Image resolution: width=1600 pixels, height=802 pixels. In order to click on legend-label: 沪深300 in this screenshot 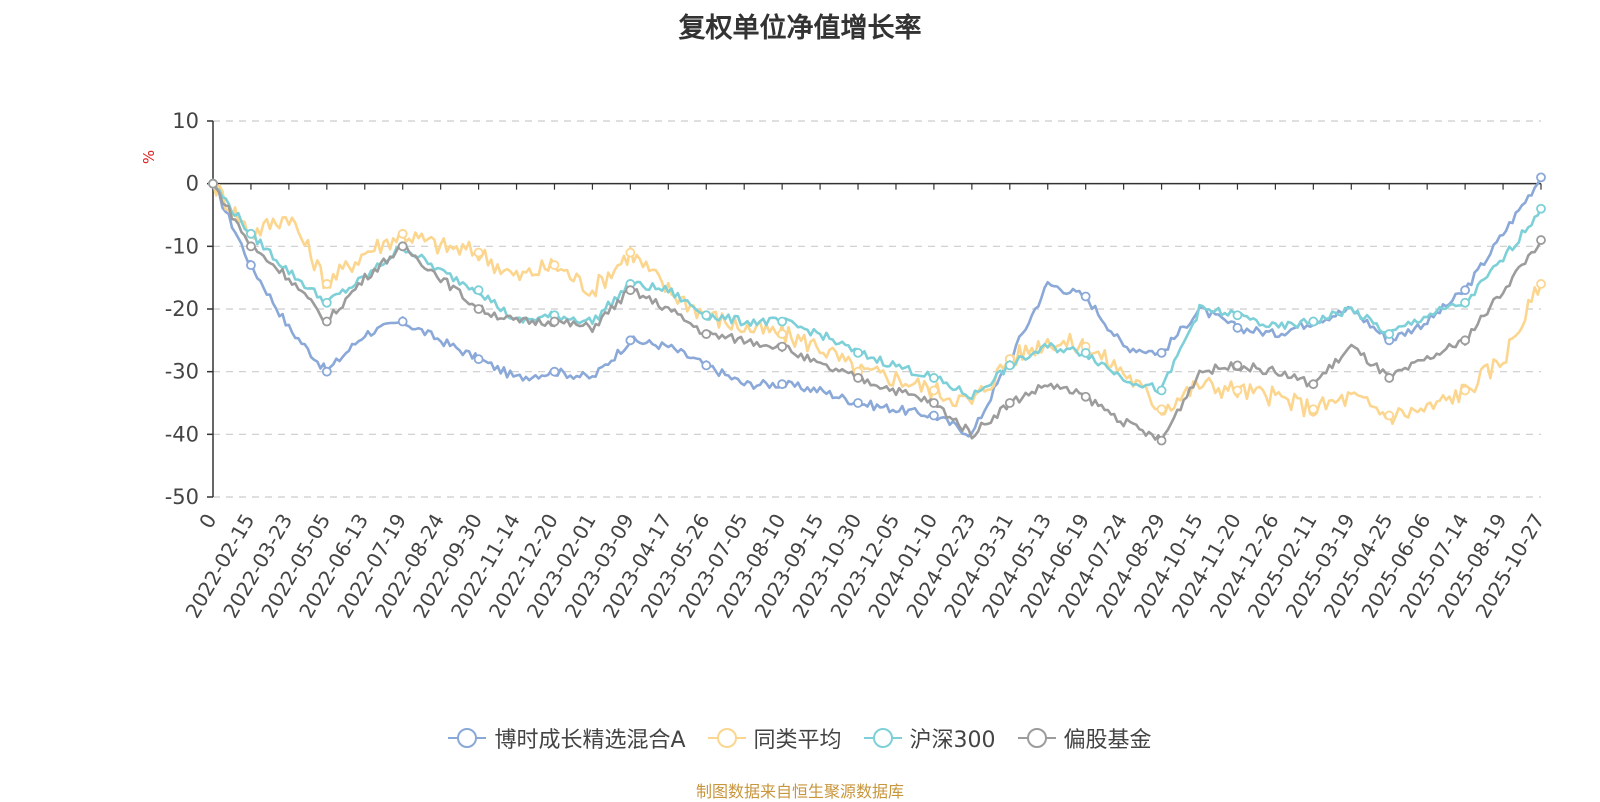, I will do `click(952, 740)`.